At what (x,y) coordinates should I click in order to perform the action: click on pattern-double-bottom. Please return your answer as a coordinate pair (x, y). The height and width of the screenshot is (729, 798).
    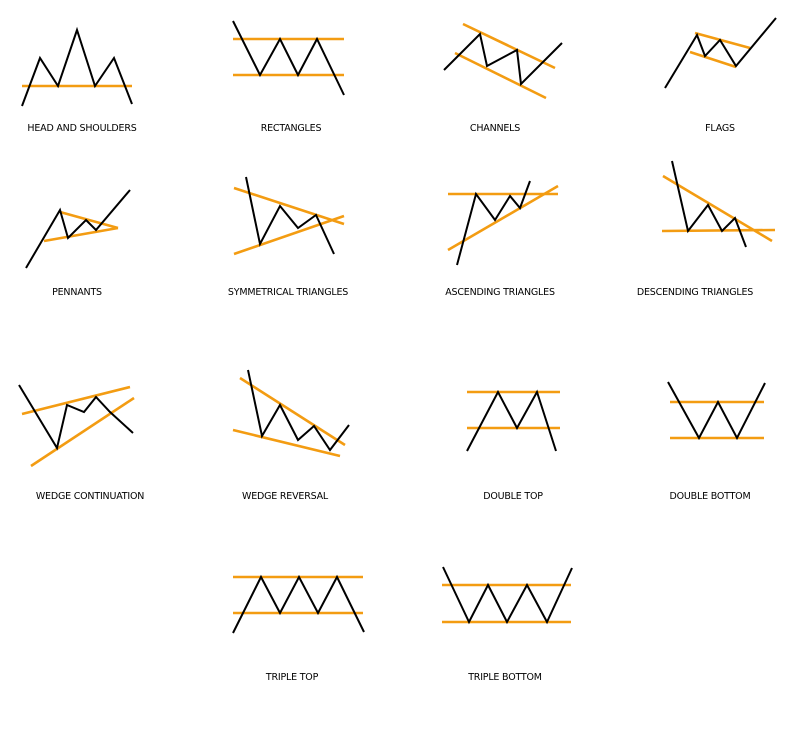
    Looking at the image, I should click on (716, 411).